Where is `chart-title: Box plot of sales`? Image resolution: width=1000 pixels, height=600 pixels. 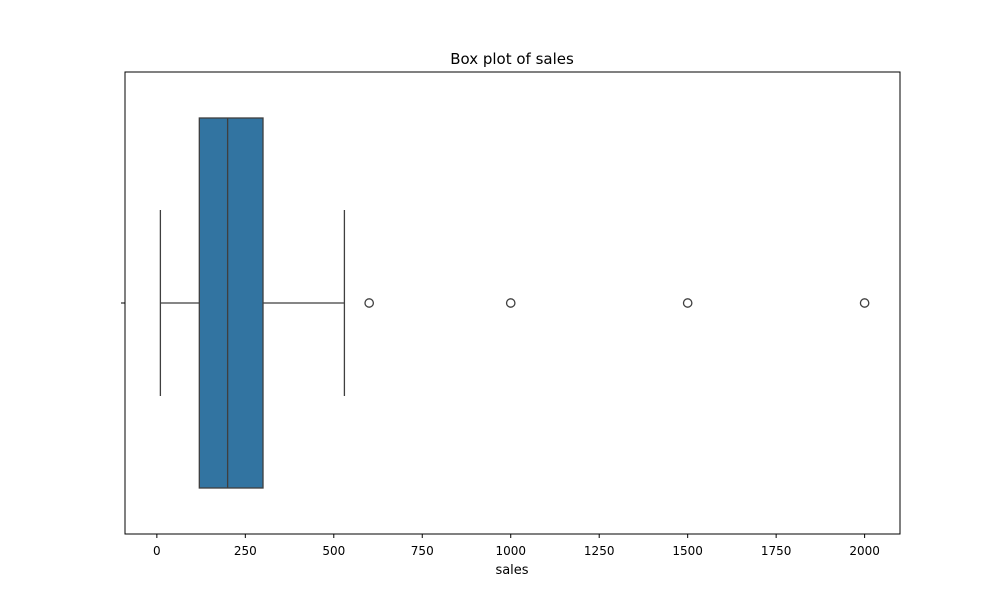 chart-title: Box plot of sales is located at coordinates (512, 59).